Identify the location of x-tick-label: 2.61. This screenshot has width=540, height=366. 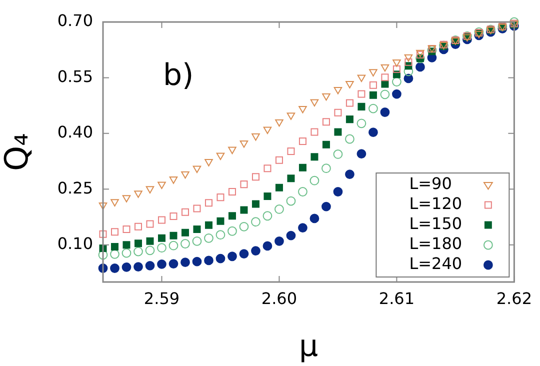
(396, 298).